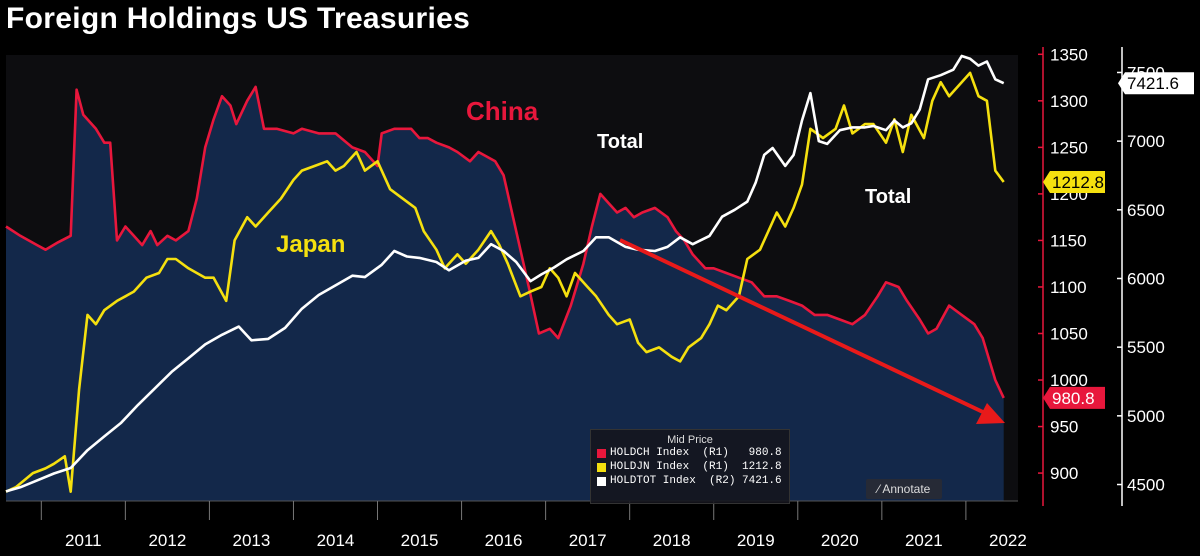  What do you see at coordinates (336, 540) in the screenshot?
I see `x-tick-label-2014: 2014` at bounding box center [336, 540].